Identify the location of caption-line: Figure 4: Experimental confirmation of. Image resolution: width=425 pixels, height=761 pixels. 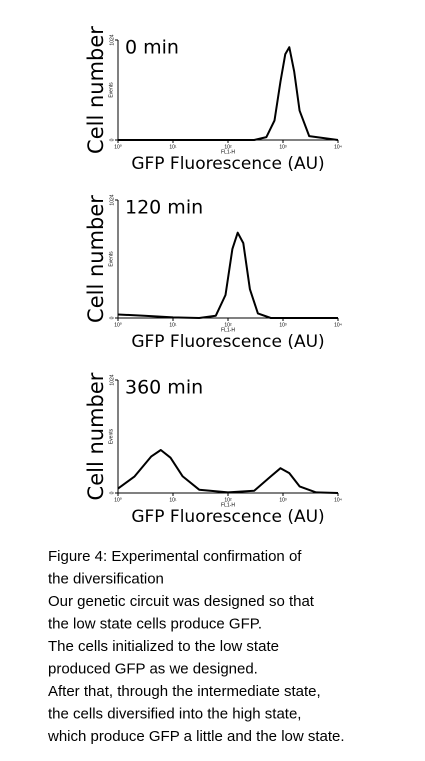
(175, 556).